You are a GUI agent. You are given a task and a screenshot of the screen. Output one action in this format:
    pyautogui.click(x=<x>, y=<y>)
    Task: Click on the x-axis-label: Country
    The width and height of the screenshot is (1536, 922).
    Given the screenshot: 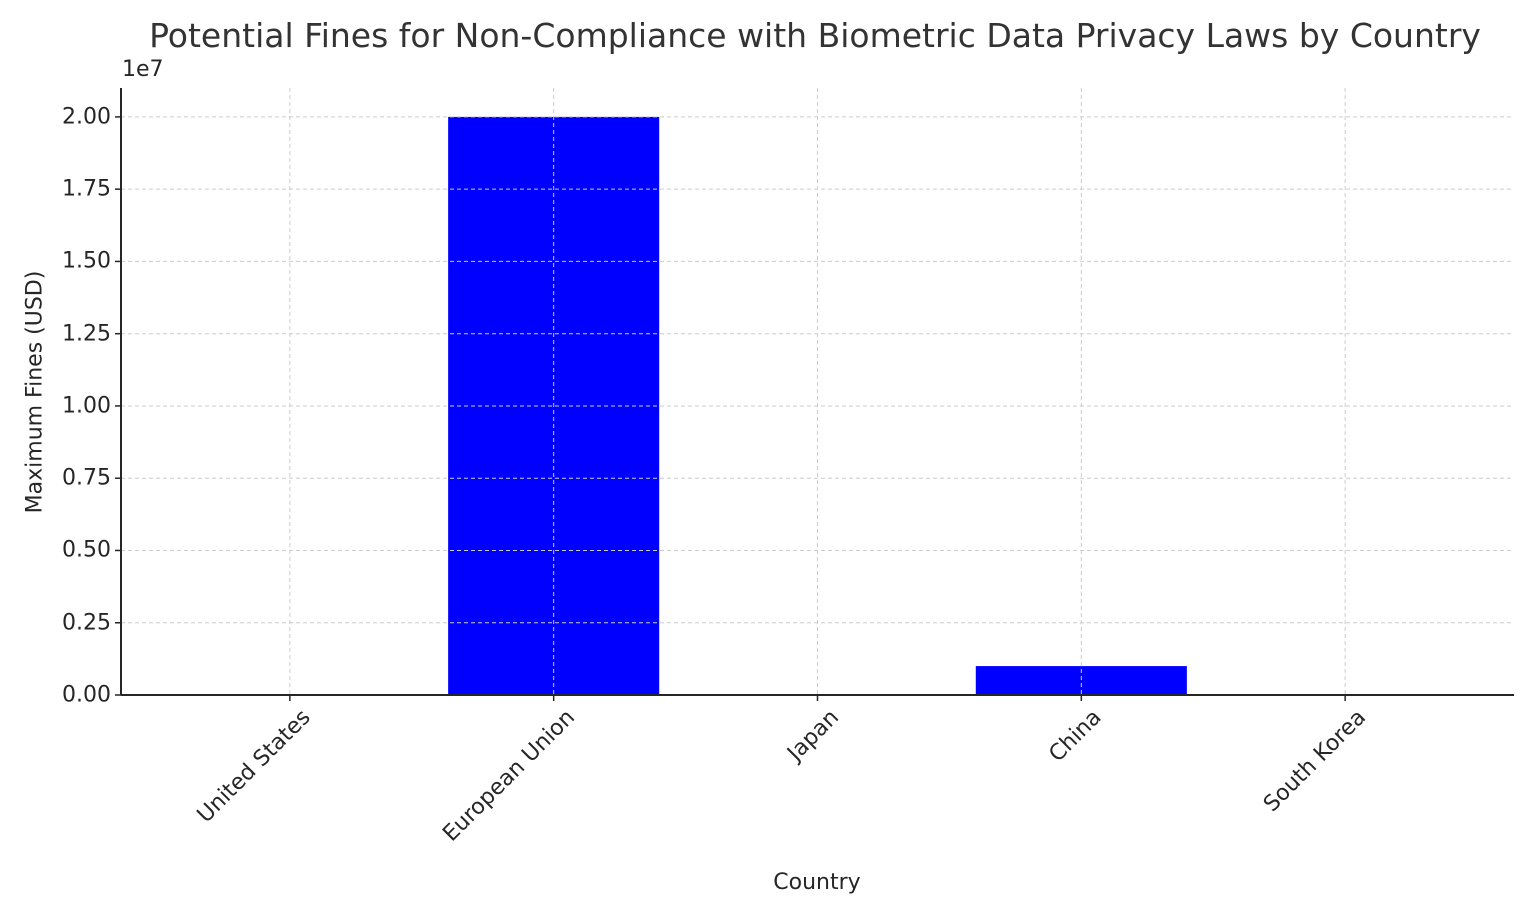 What is the action you would take?
    pyautogui.click(x=817, y=882)
    